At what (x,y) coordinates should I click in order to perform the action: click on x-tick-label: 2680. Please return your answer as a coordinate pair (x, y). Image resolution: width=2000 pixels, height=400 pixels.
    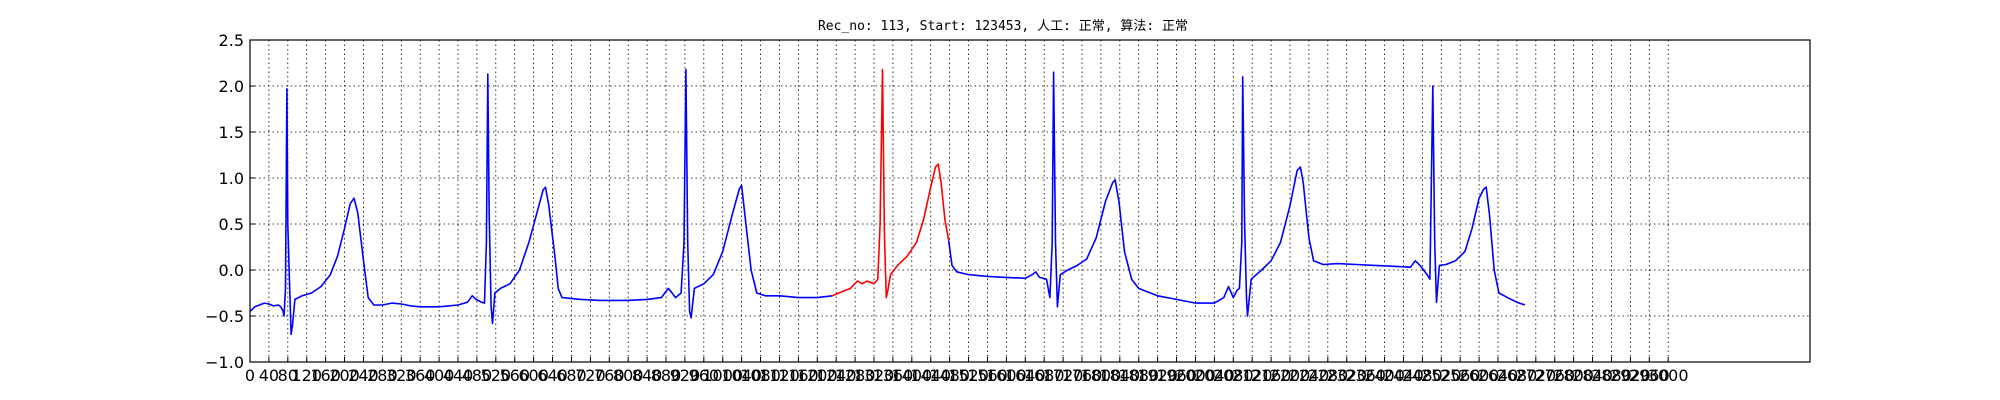
    Looking at the image, I should click on (1517, 375).